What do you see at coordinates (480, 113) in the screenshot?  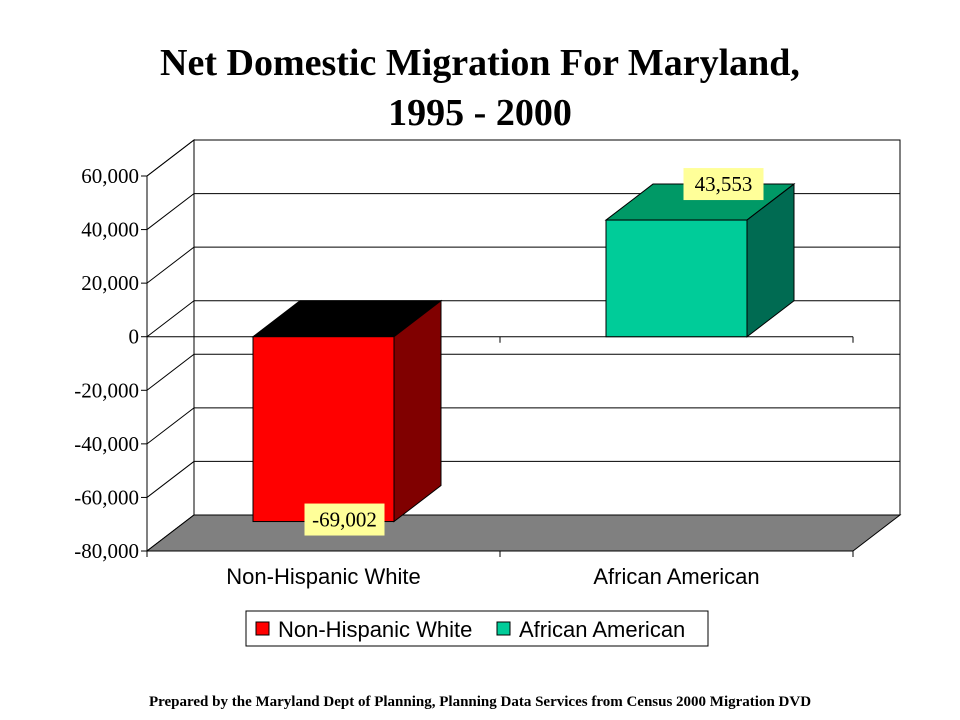 I see `chart-title-line-2: 1995 - 2000` at bounding box center [480, 113].